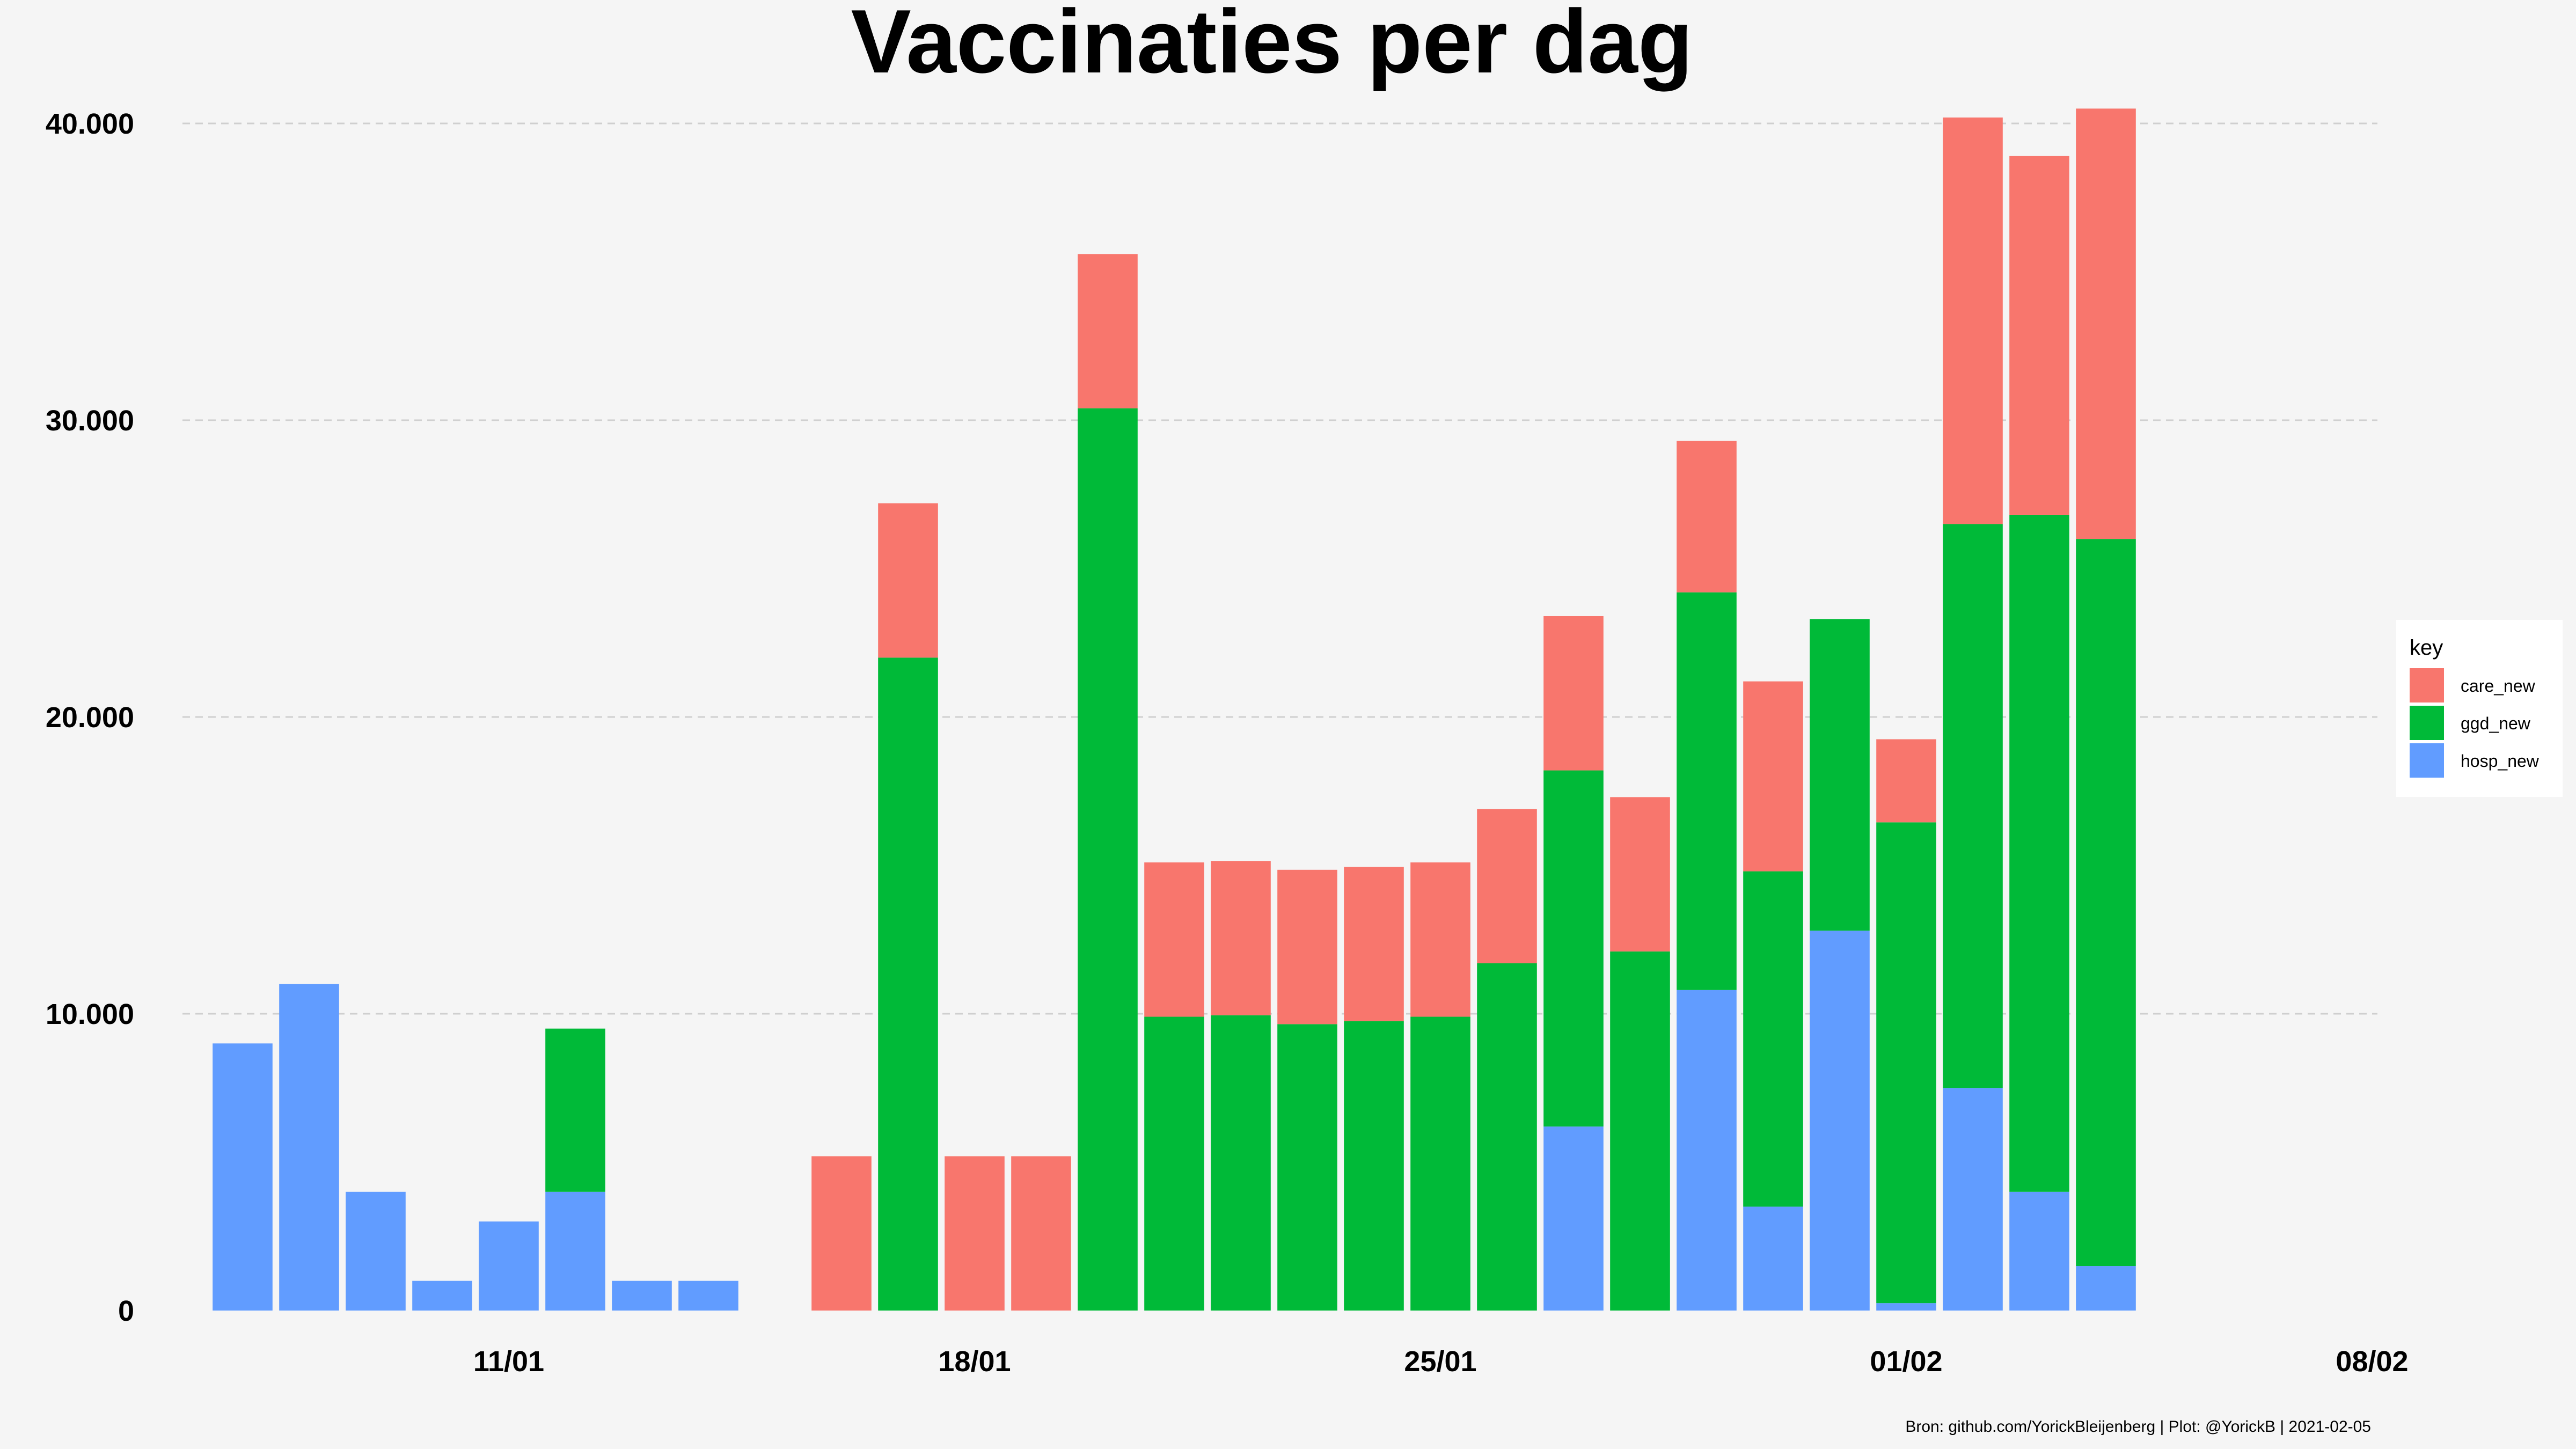  What do you see at coordinates (2500, 761) in the screenshot?
I see `legend-label-hosp-new: hosp_new` at bounding box center [2500, 761].